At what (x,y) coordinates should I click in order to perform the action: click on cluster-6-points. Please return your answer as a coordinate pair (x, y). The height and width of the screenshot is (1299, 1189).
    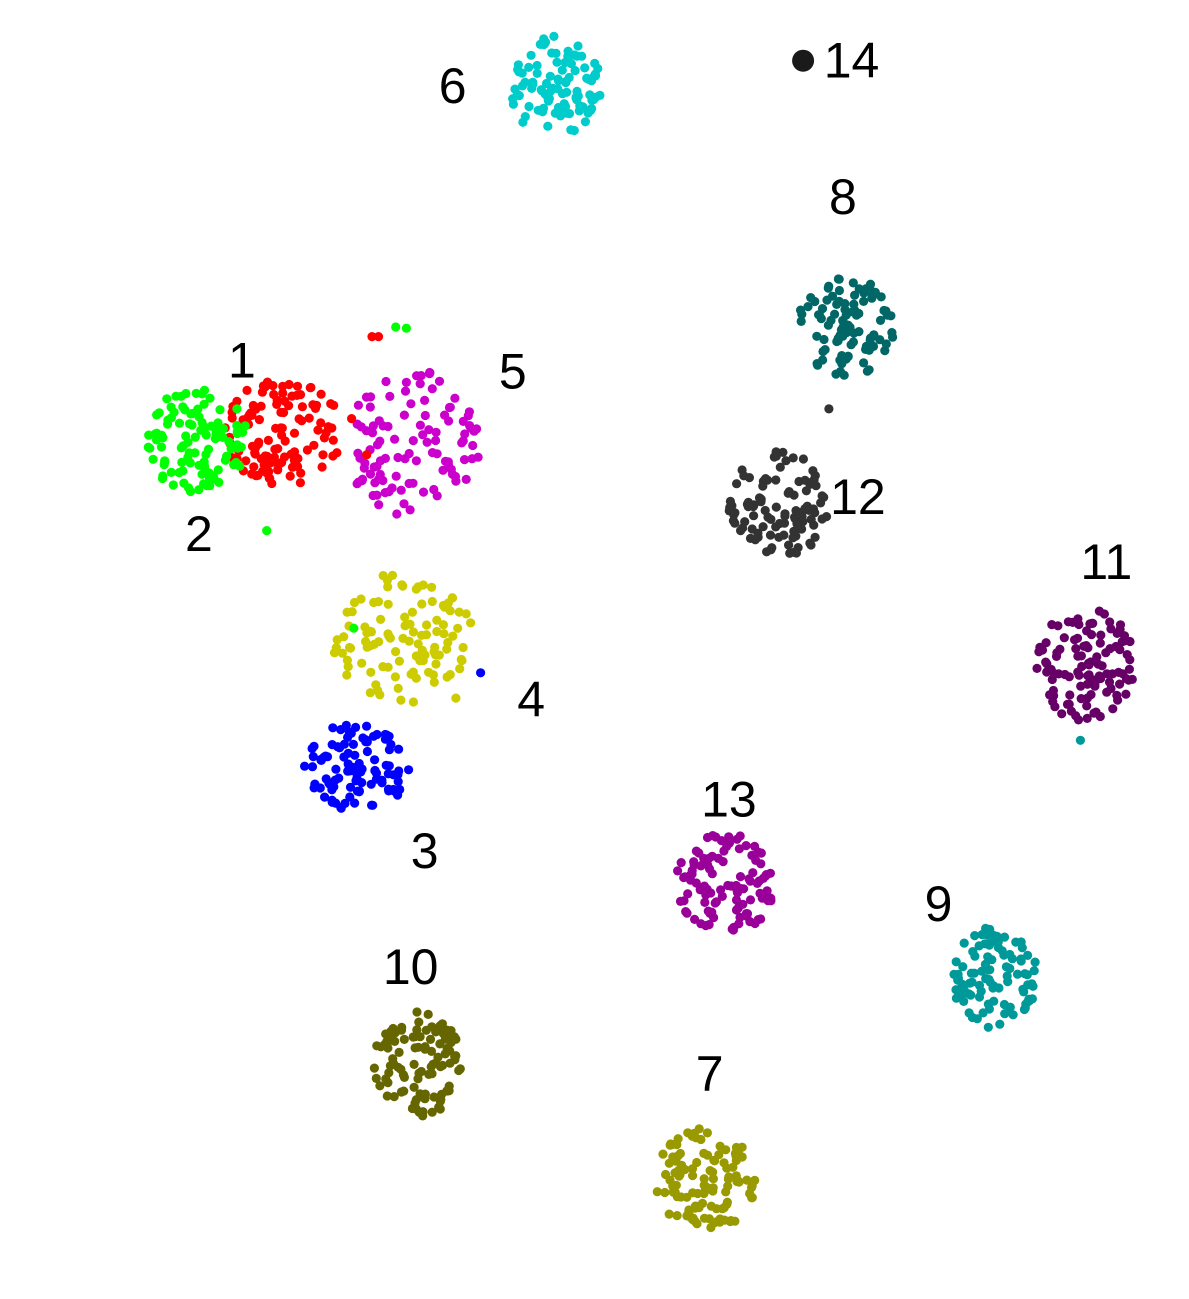
    Looking at the image, I should click on (556, 83).